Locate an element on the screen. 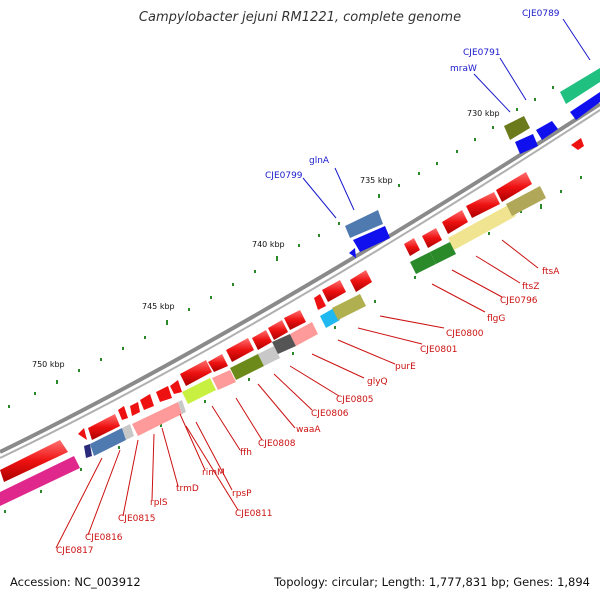 The width and height of the screenshot is (600, 600). label-cje0799: CJE0799 is located at coordinates (284, 176).